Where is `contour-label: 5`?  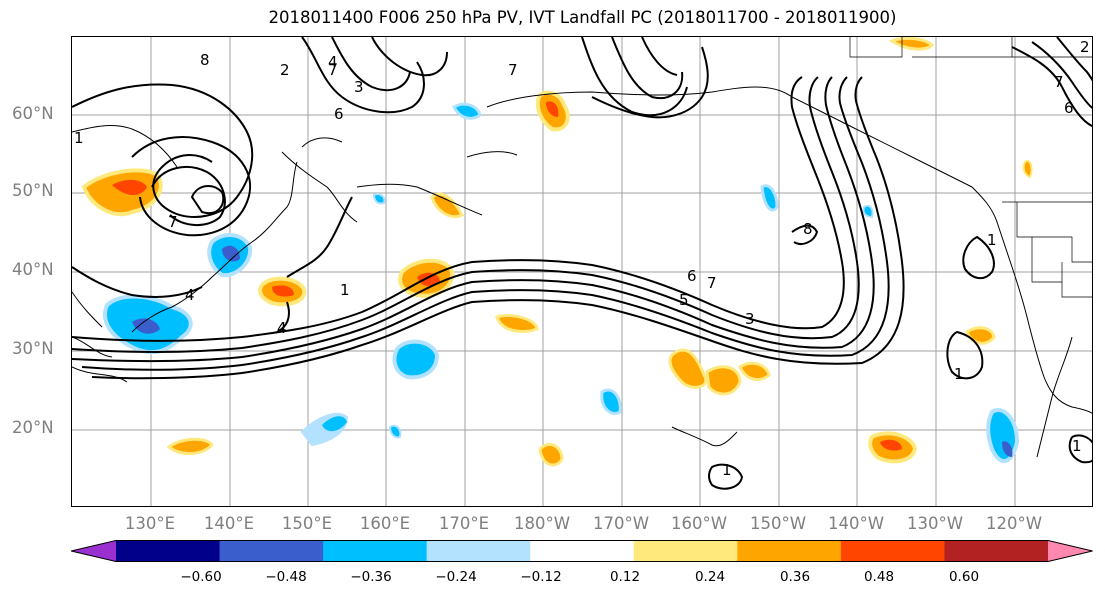 contour-label: 5 is located at coordinates (684, 300).